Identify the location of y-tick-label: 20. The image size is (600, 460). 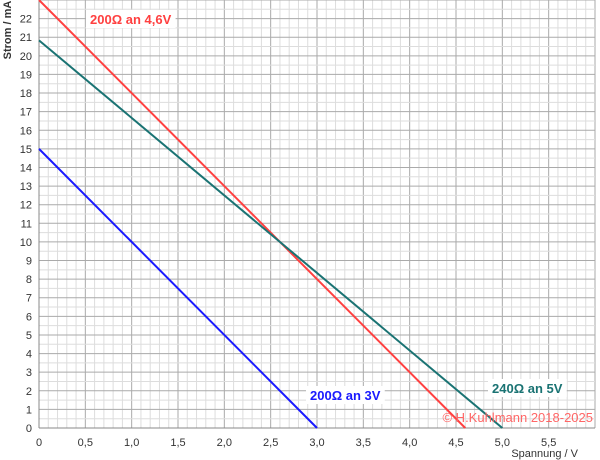
(26, 57).